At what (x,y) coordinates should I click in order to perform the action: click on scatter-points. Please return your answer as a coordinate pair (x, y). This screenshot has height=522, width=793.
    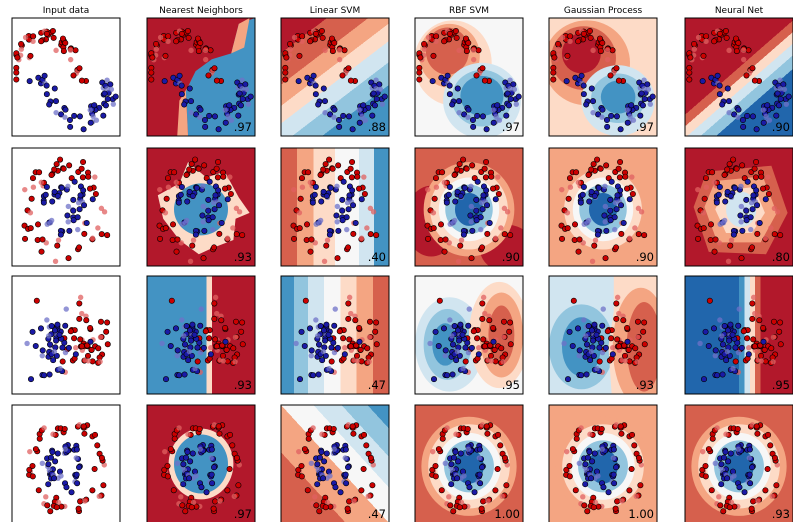
    Looking at the image, I should click on (335, 80).